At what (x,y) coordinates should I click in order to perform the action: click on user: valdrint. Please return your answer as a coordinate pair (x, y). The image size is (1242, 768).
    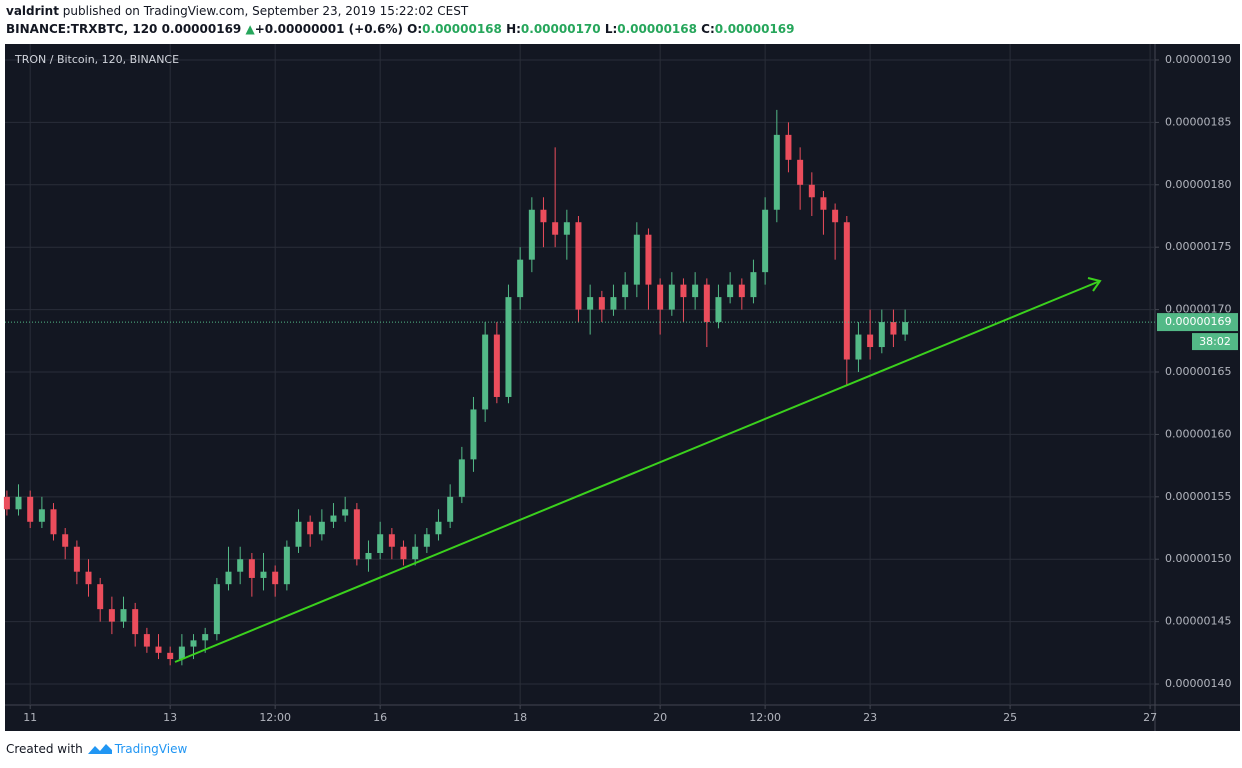
    Looking at the image, I should click on (32, 11).